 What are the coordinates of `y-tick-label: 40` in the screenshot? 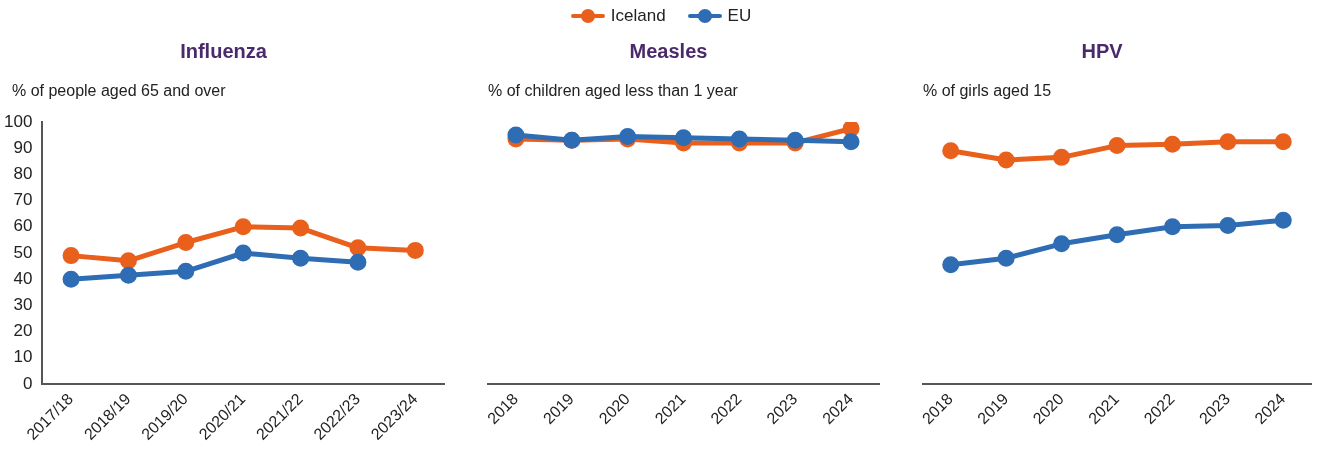 It's located at (23, 278).